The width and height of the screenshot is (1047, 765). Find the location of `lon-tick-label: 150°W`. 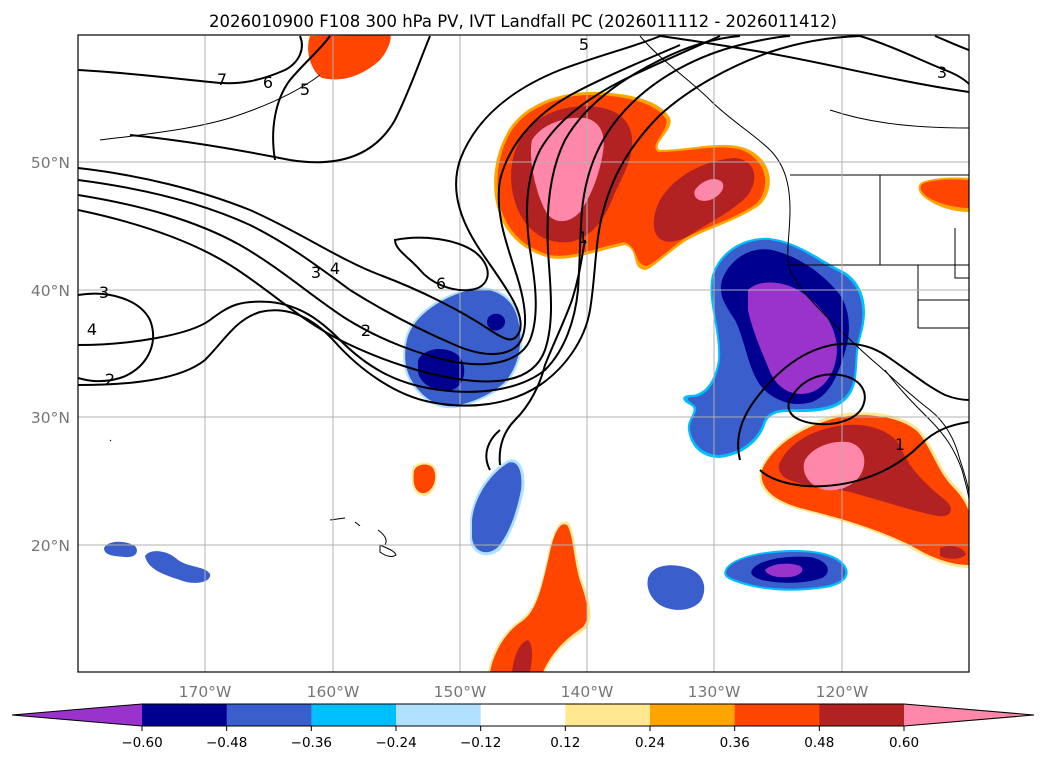

lon-tick-label: 150°W is located at coordinates (460, 692).